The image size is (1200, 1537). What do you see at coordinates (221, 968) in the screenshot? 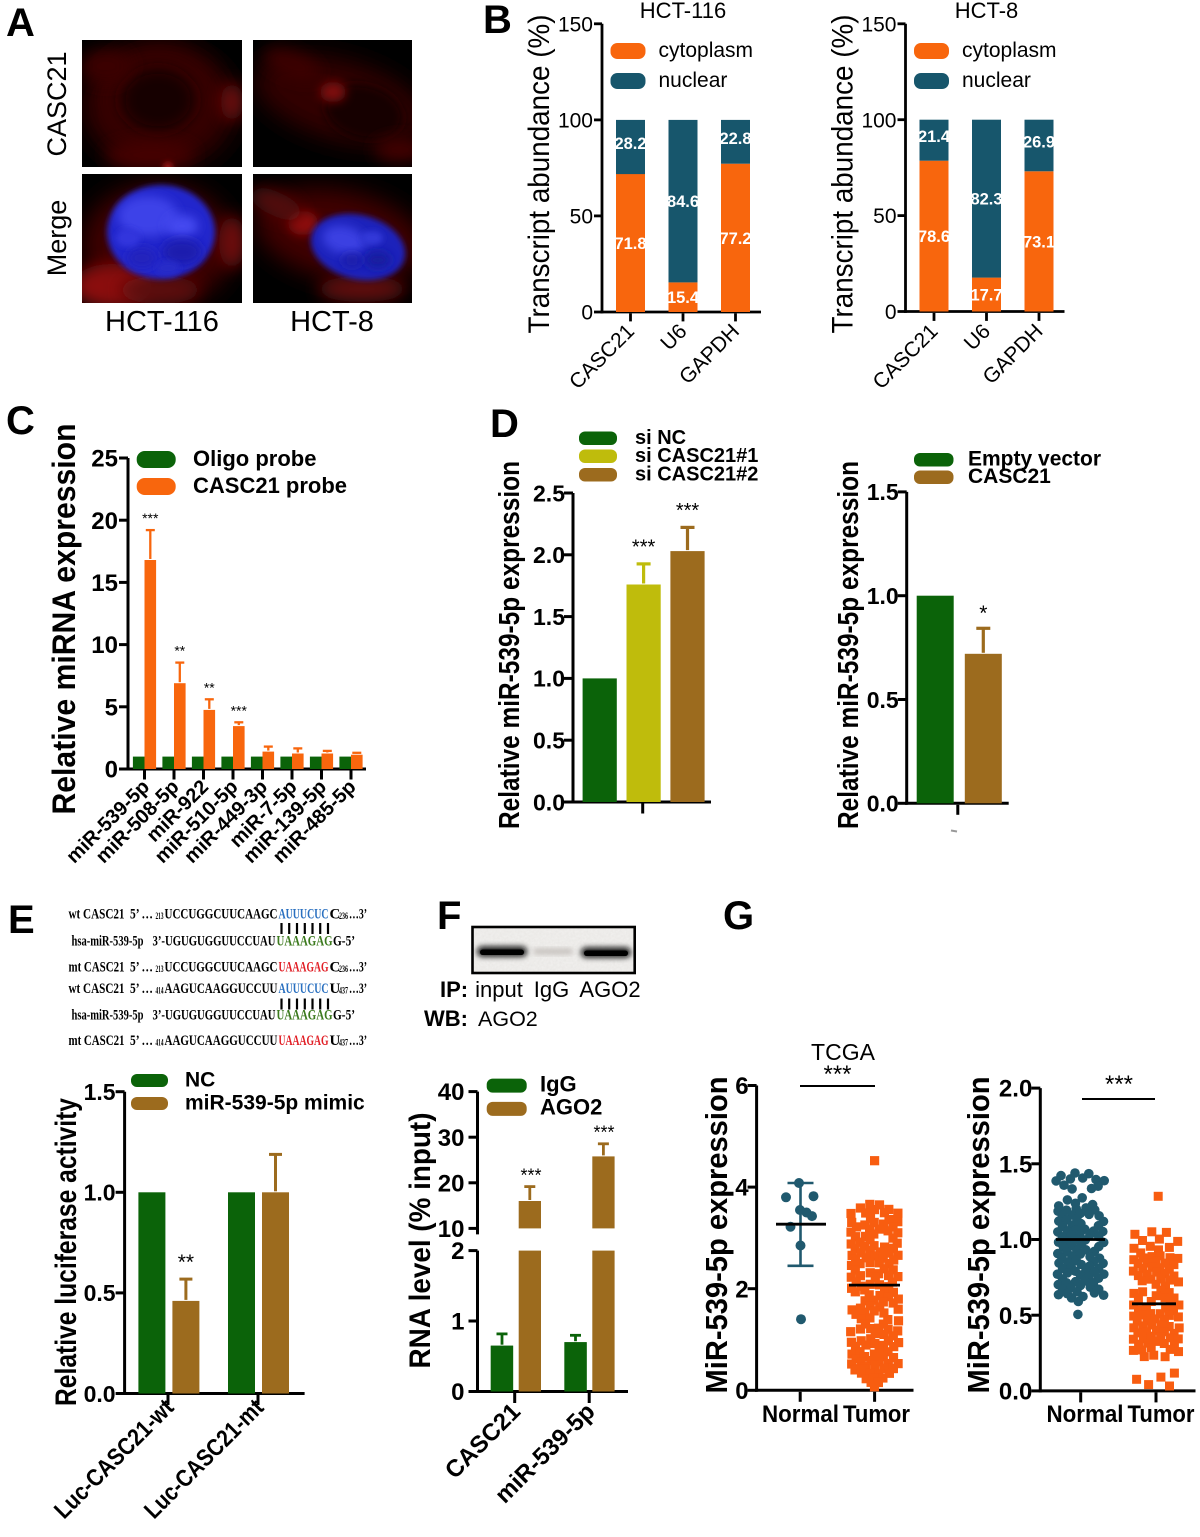
I see `svg-text: UCCUGGCUUCAAGC` at bounding box center [221, 968].